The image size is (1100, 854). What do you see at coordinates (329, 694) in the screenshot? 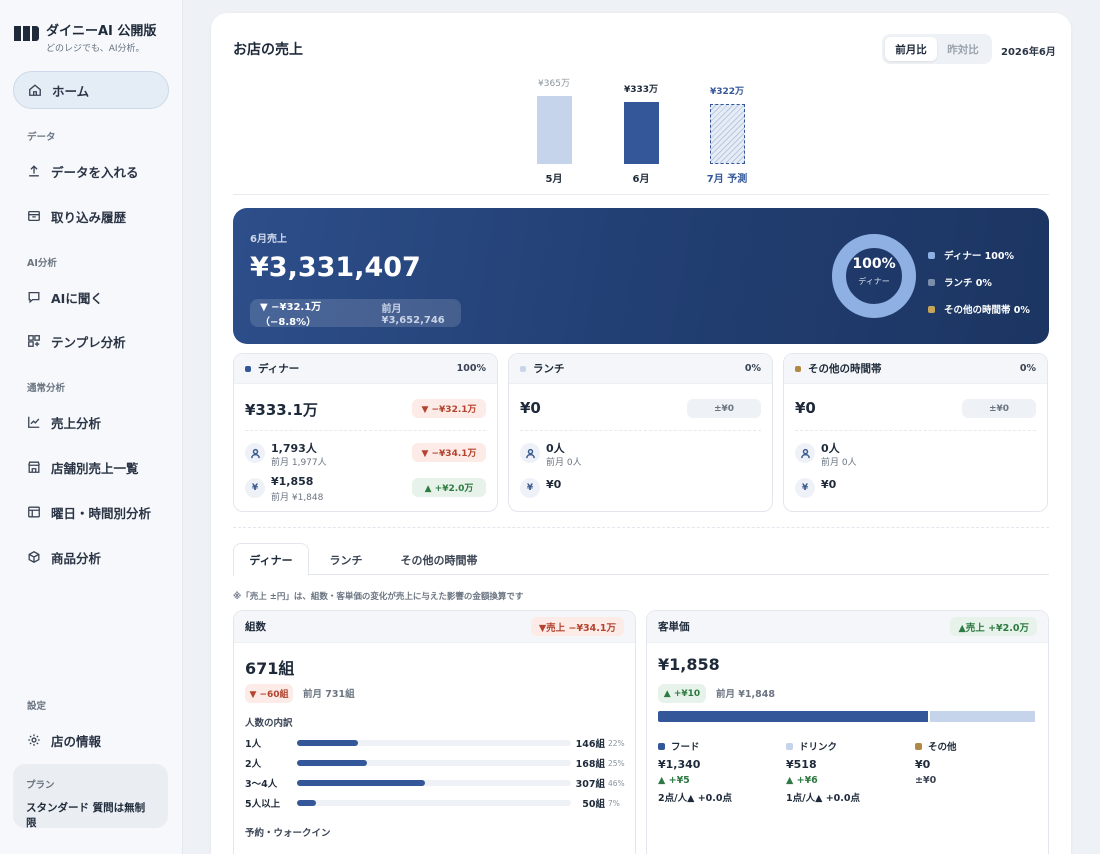
I see `groups-prev: 前月 731組` at bounding box center [329, 694].